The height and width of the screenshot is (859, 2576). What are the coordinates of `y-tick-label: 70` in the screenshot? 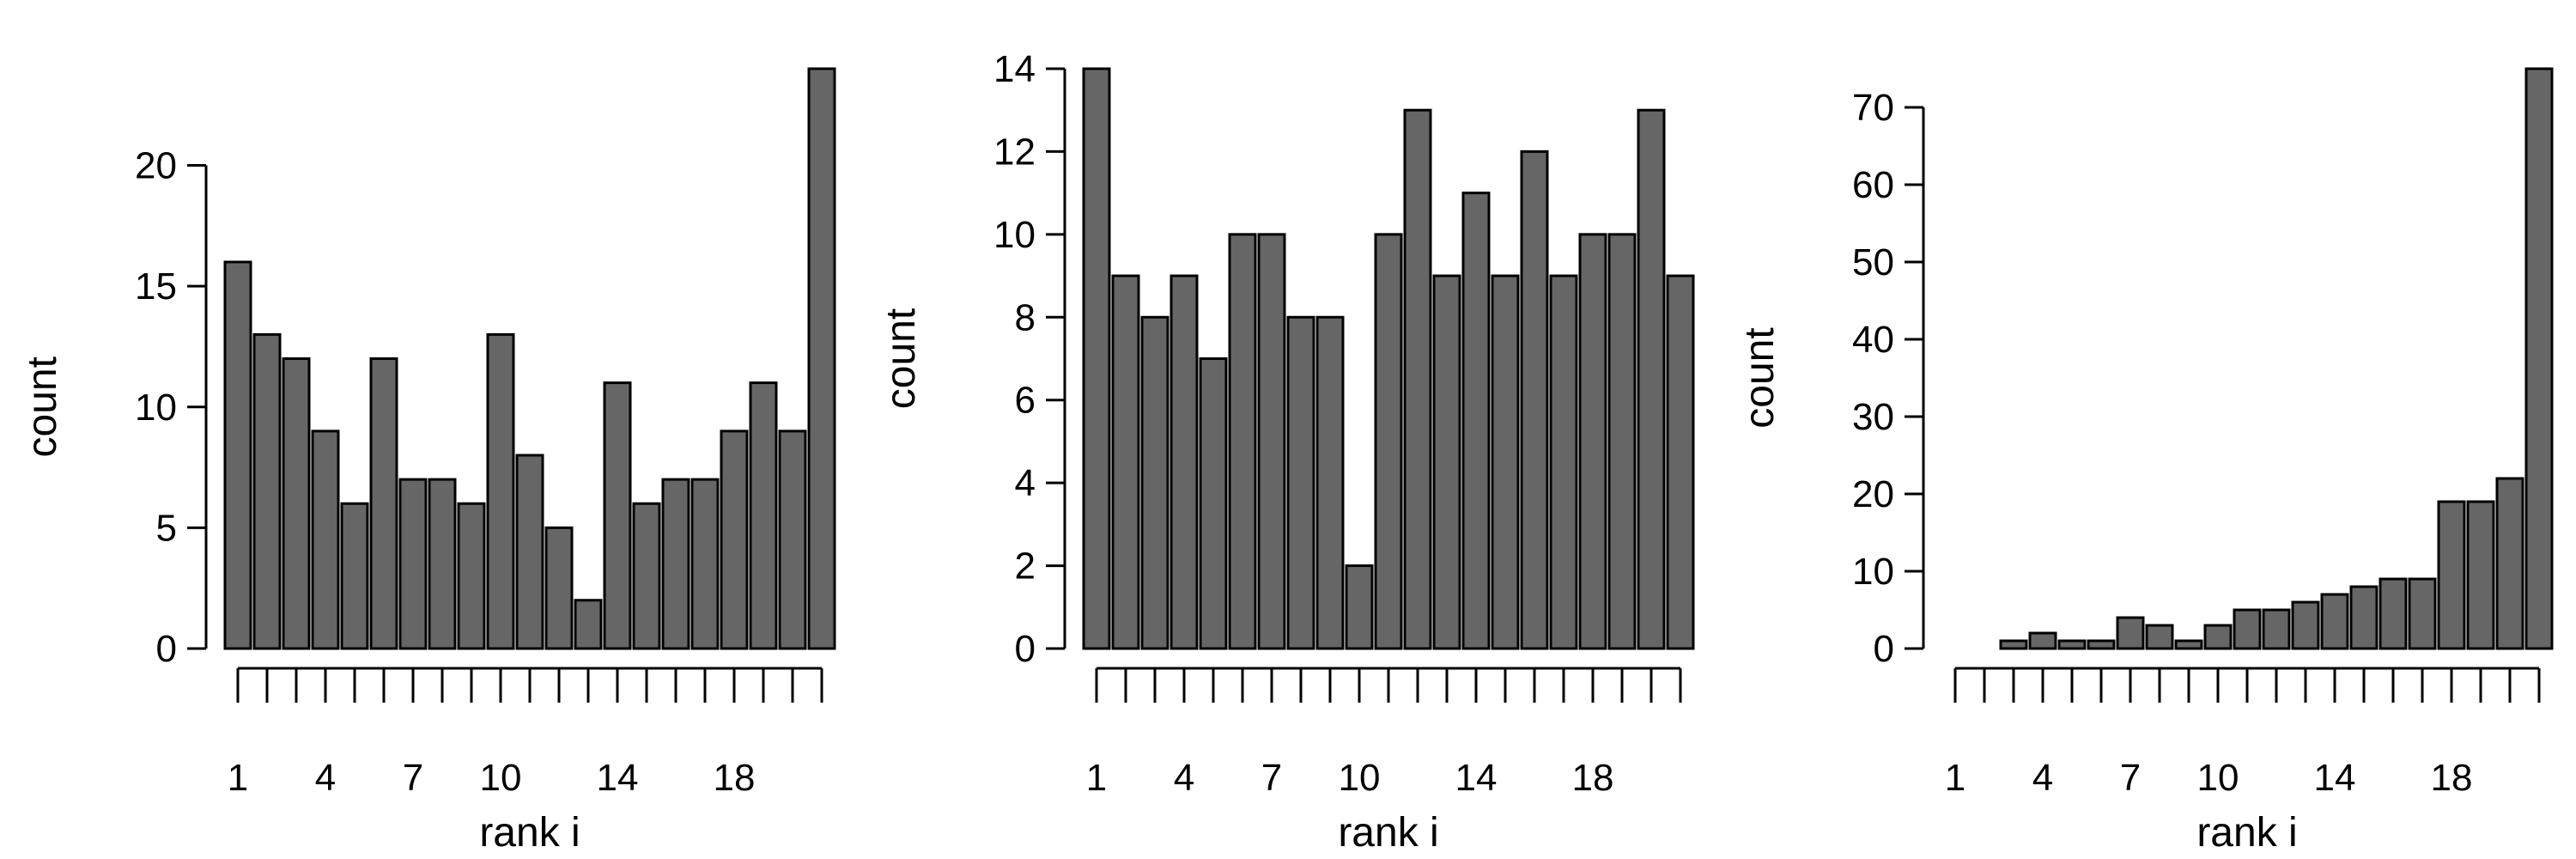 It's located at (1873, 108).